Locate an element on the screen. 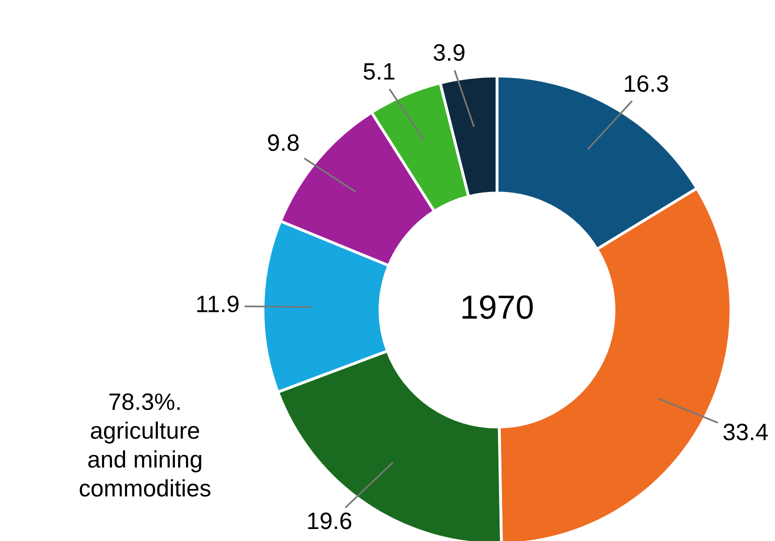 This screenshot has height=541, width=775. data-label: 11.9 is located at coordinates (218, 304).